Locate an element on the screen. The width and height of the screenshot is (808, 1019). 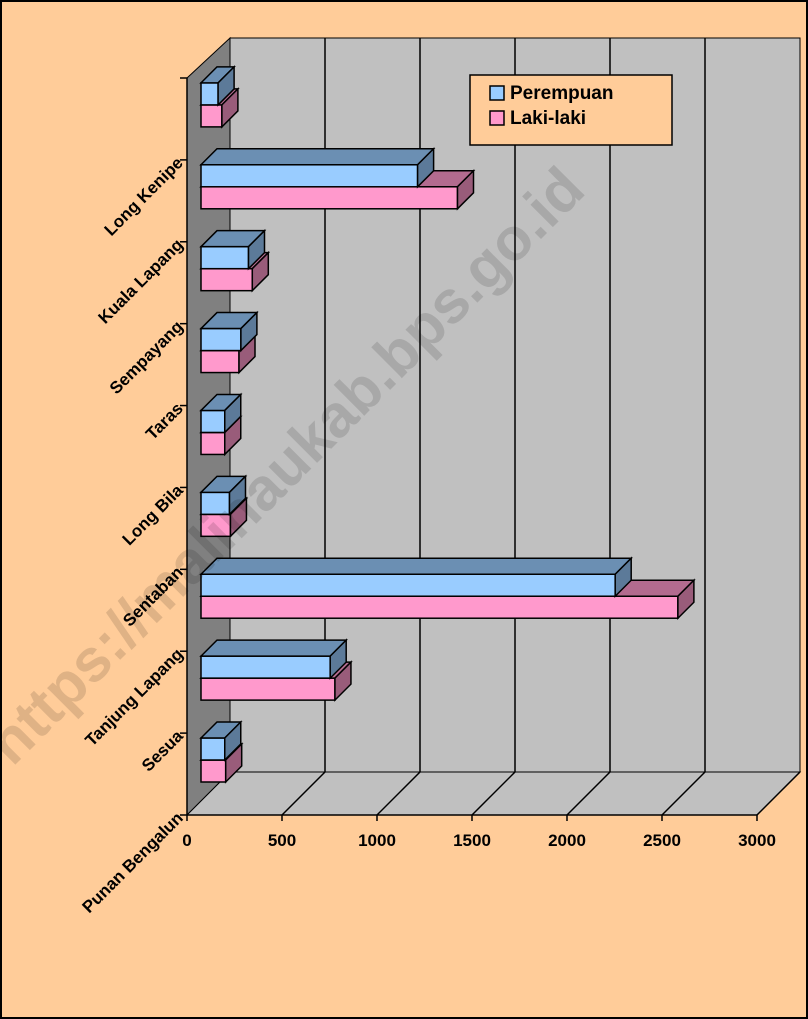
legend-label: Perempuan is located at coordinates (561, 93).